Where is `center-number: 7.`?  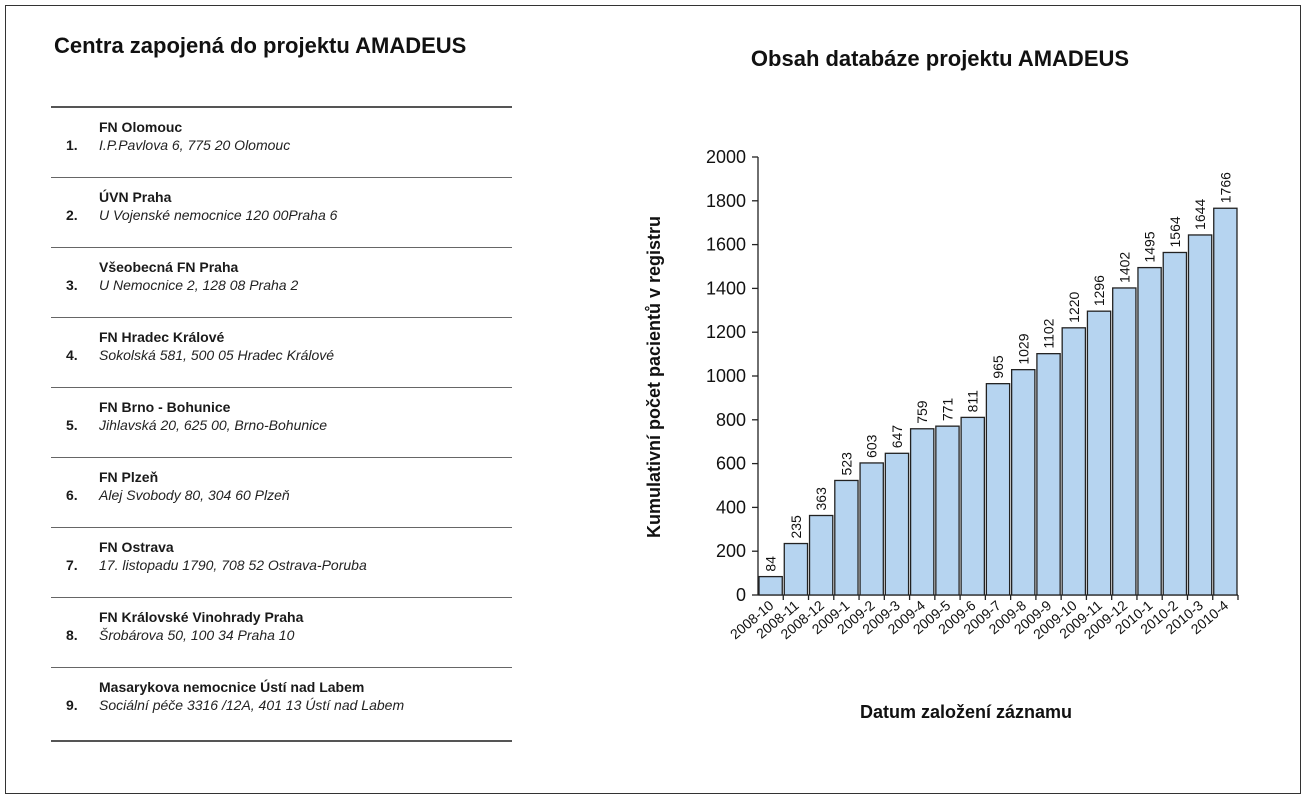 center-number: 7. is located at coordinates (72, 565).